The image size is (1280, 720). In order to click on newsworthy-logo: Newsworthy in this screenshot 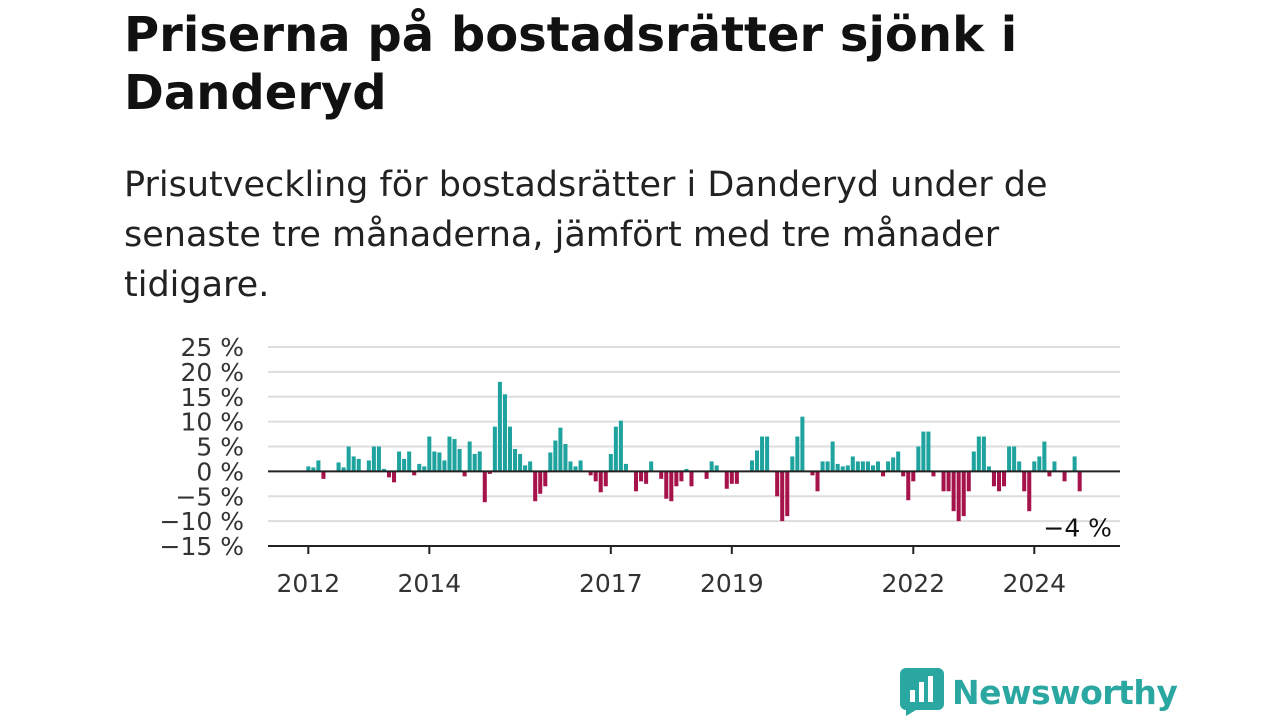, I will do `click(1039, 692)`.